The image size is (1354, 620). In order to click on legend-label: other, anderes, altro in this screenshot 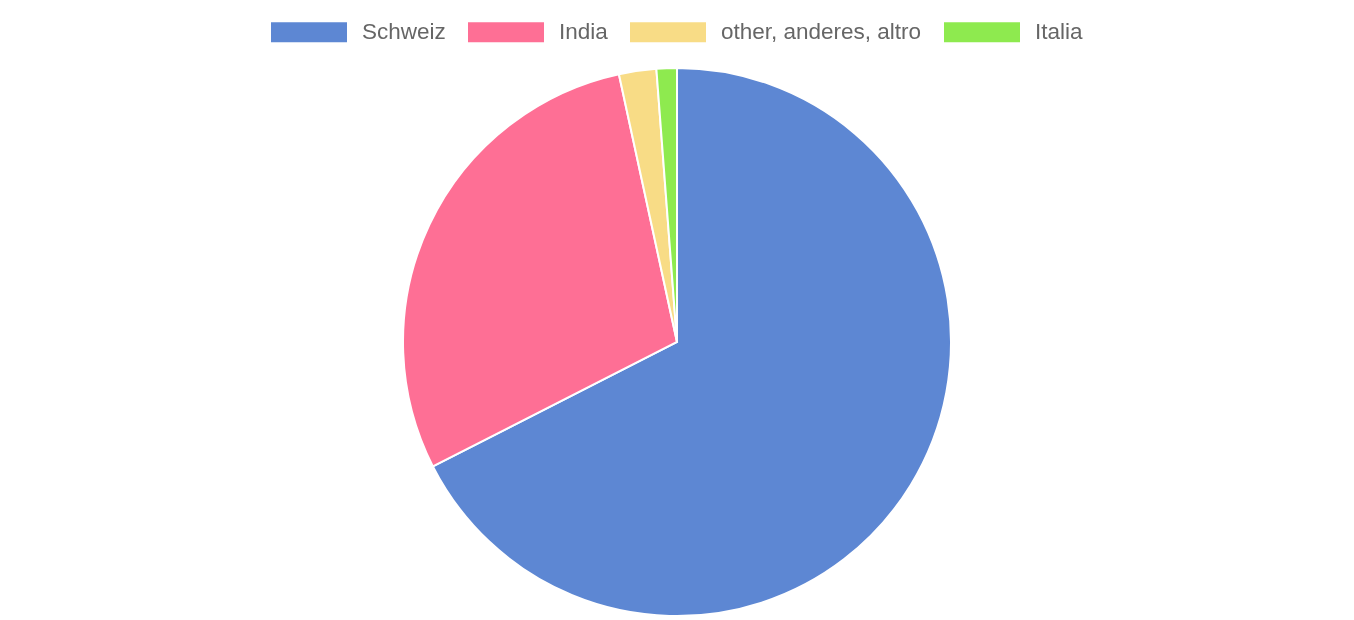, I will do `click(821, 32)`.